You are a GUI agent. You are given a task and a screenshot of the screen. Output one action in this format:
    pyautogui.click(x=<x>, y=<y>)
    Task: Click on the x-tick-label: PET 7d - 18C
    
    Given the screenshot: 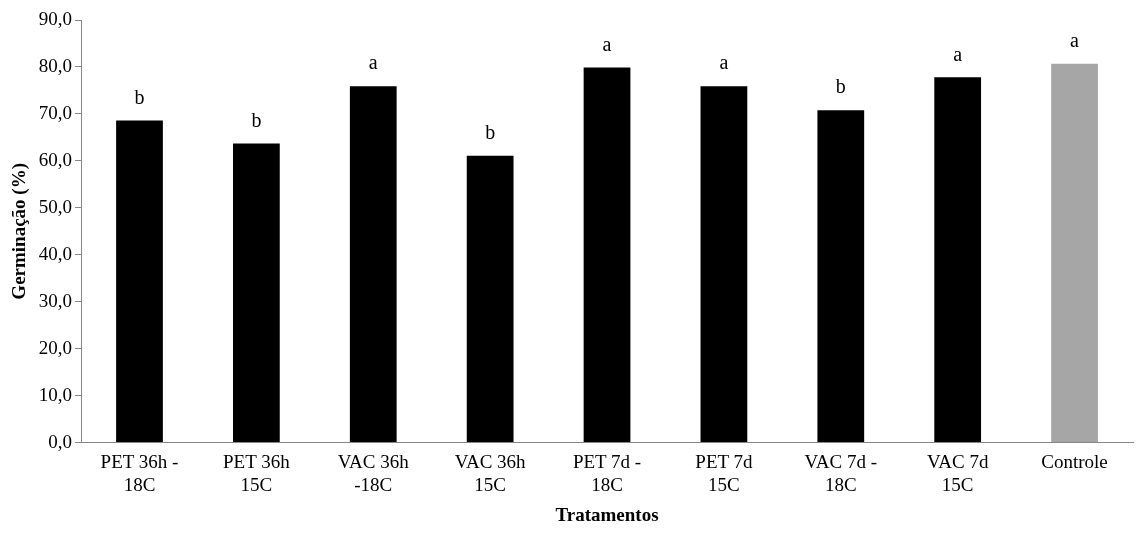 What is the action you would take?
    pyautogui.click(x=607, y=472)
    